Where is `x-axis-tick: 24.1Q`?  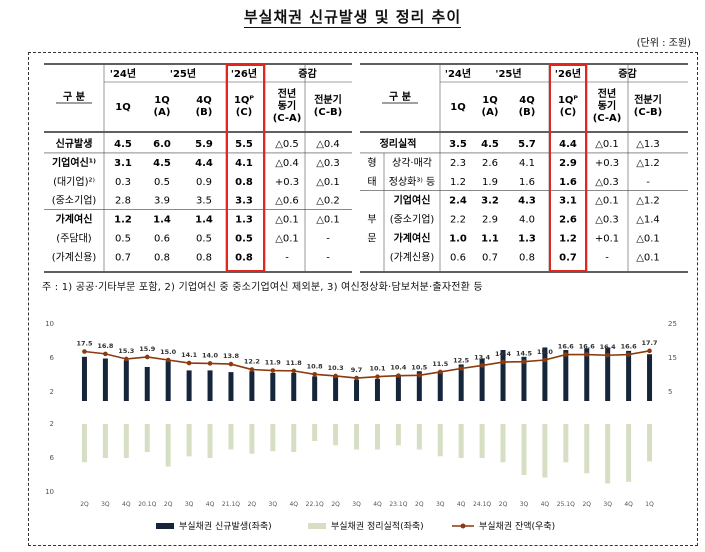
x-axis-tick: 24.1Q is located at coordinates (482, 504).